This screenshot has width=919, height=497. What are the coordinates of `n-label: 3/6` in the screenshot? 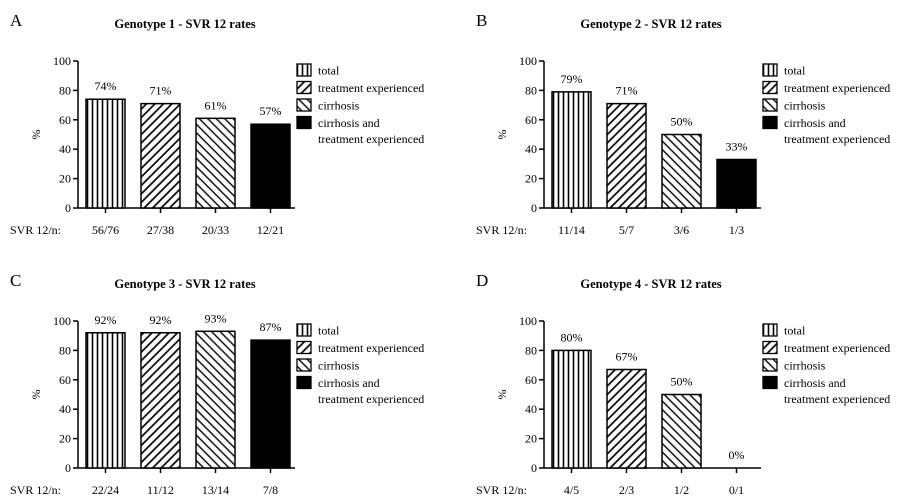 It's located at (681, 230).